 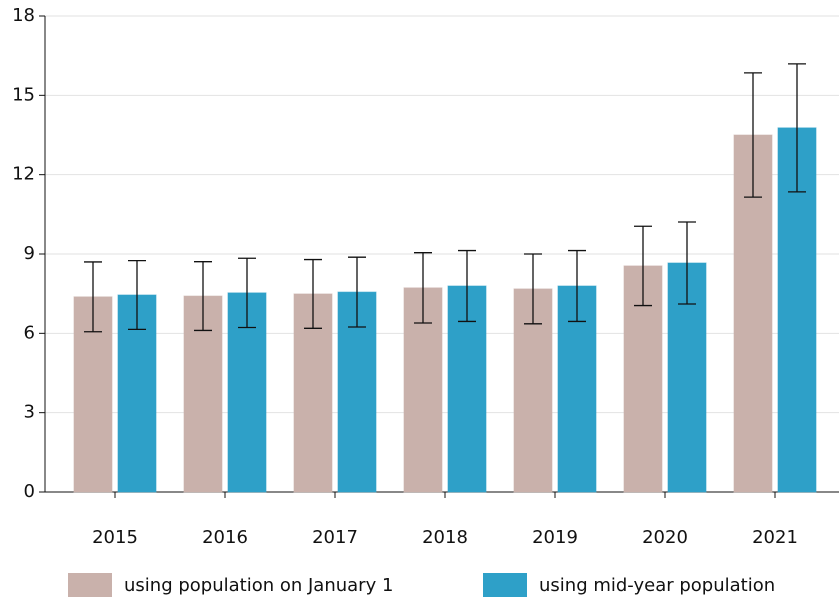 I want to click on y-tick-label: 9, so click(x=29, y=253).